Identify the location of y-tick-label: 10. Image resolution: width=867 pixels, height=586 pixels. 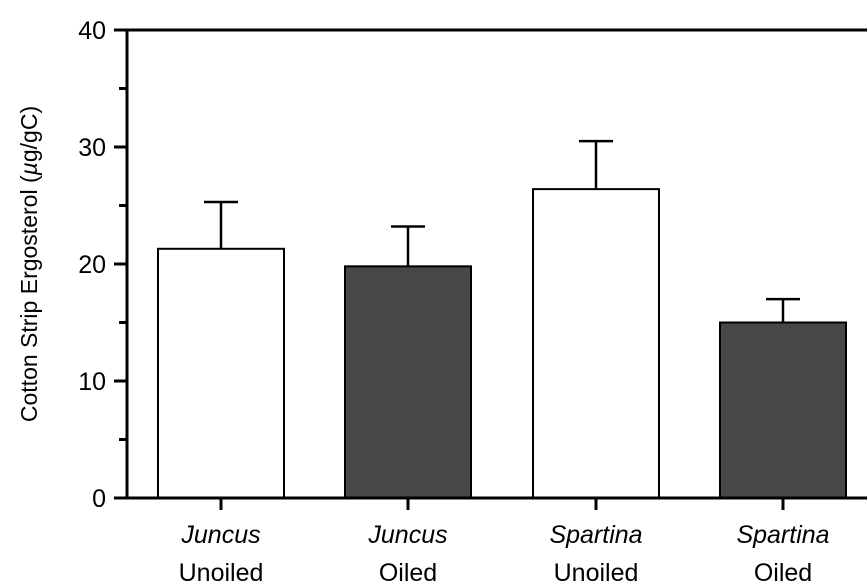
(92, 382).